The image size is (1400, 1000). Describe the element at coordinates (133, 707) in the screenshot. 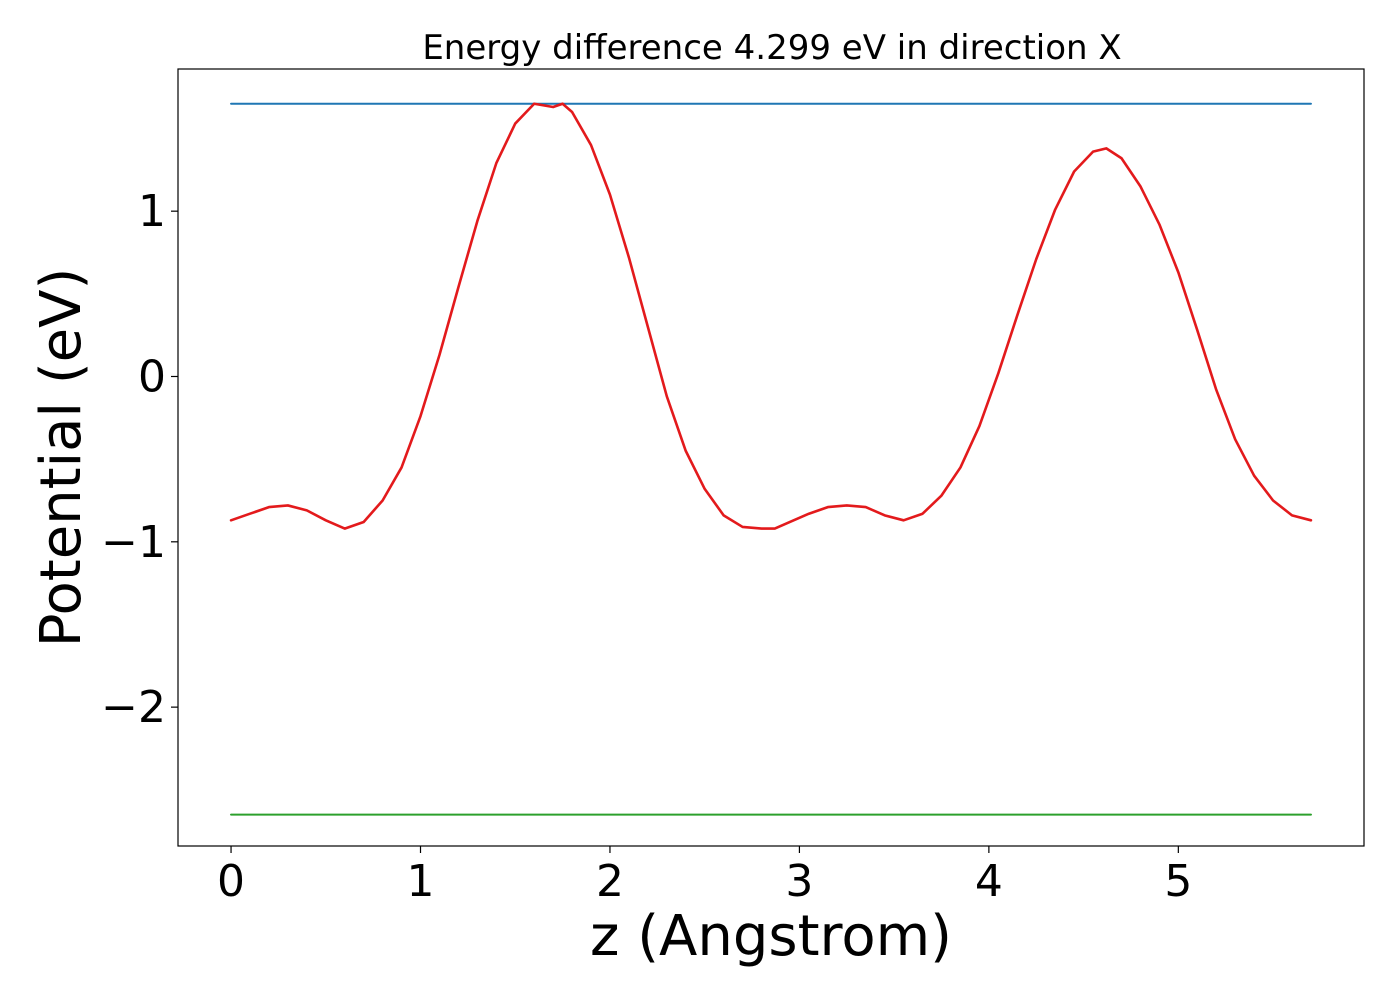

I see `y-tick-label: −2` at that location.